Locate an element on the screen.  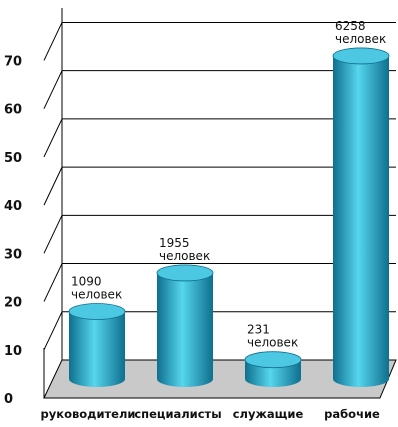
y-tick-label: 0 is located at coordinates (8, 399).